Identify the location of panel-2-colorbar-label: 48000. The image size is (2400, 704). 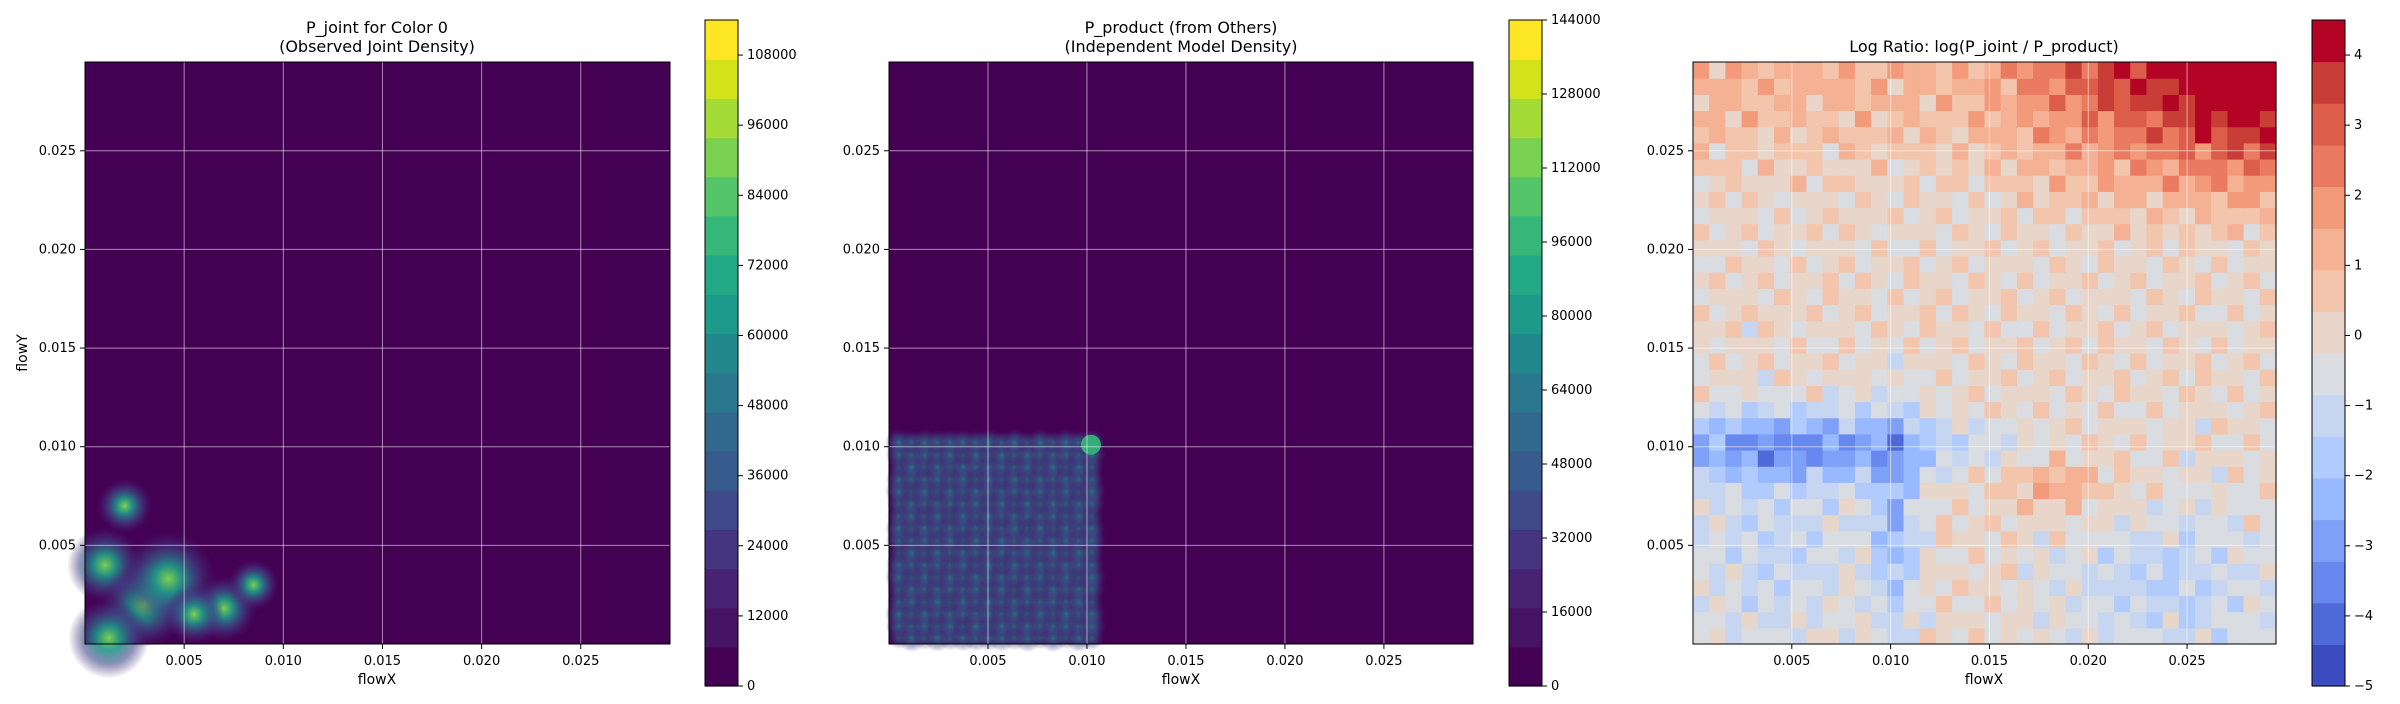
(1571, 464).